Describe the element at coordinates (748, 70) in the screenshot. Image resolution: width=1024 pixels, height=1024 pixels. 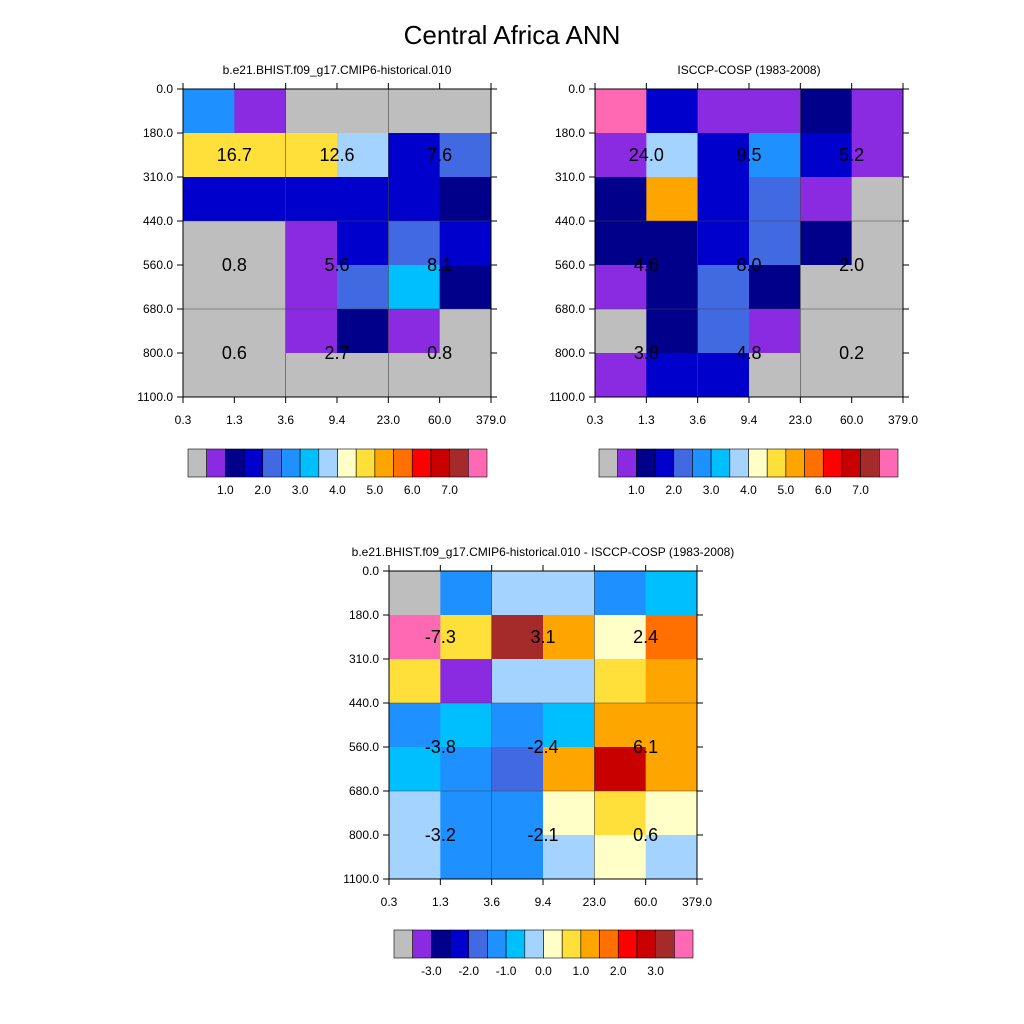
I see `panel-title: ISCCP-COSP (1983-2008)` at that location.